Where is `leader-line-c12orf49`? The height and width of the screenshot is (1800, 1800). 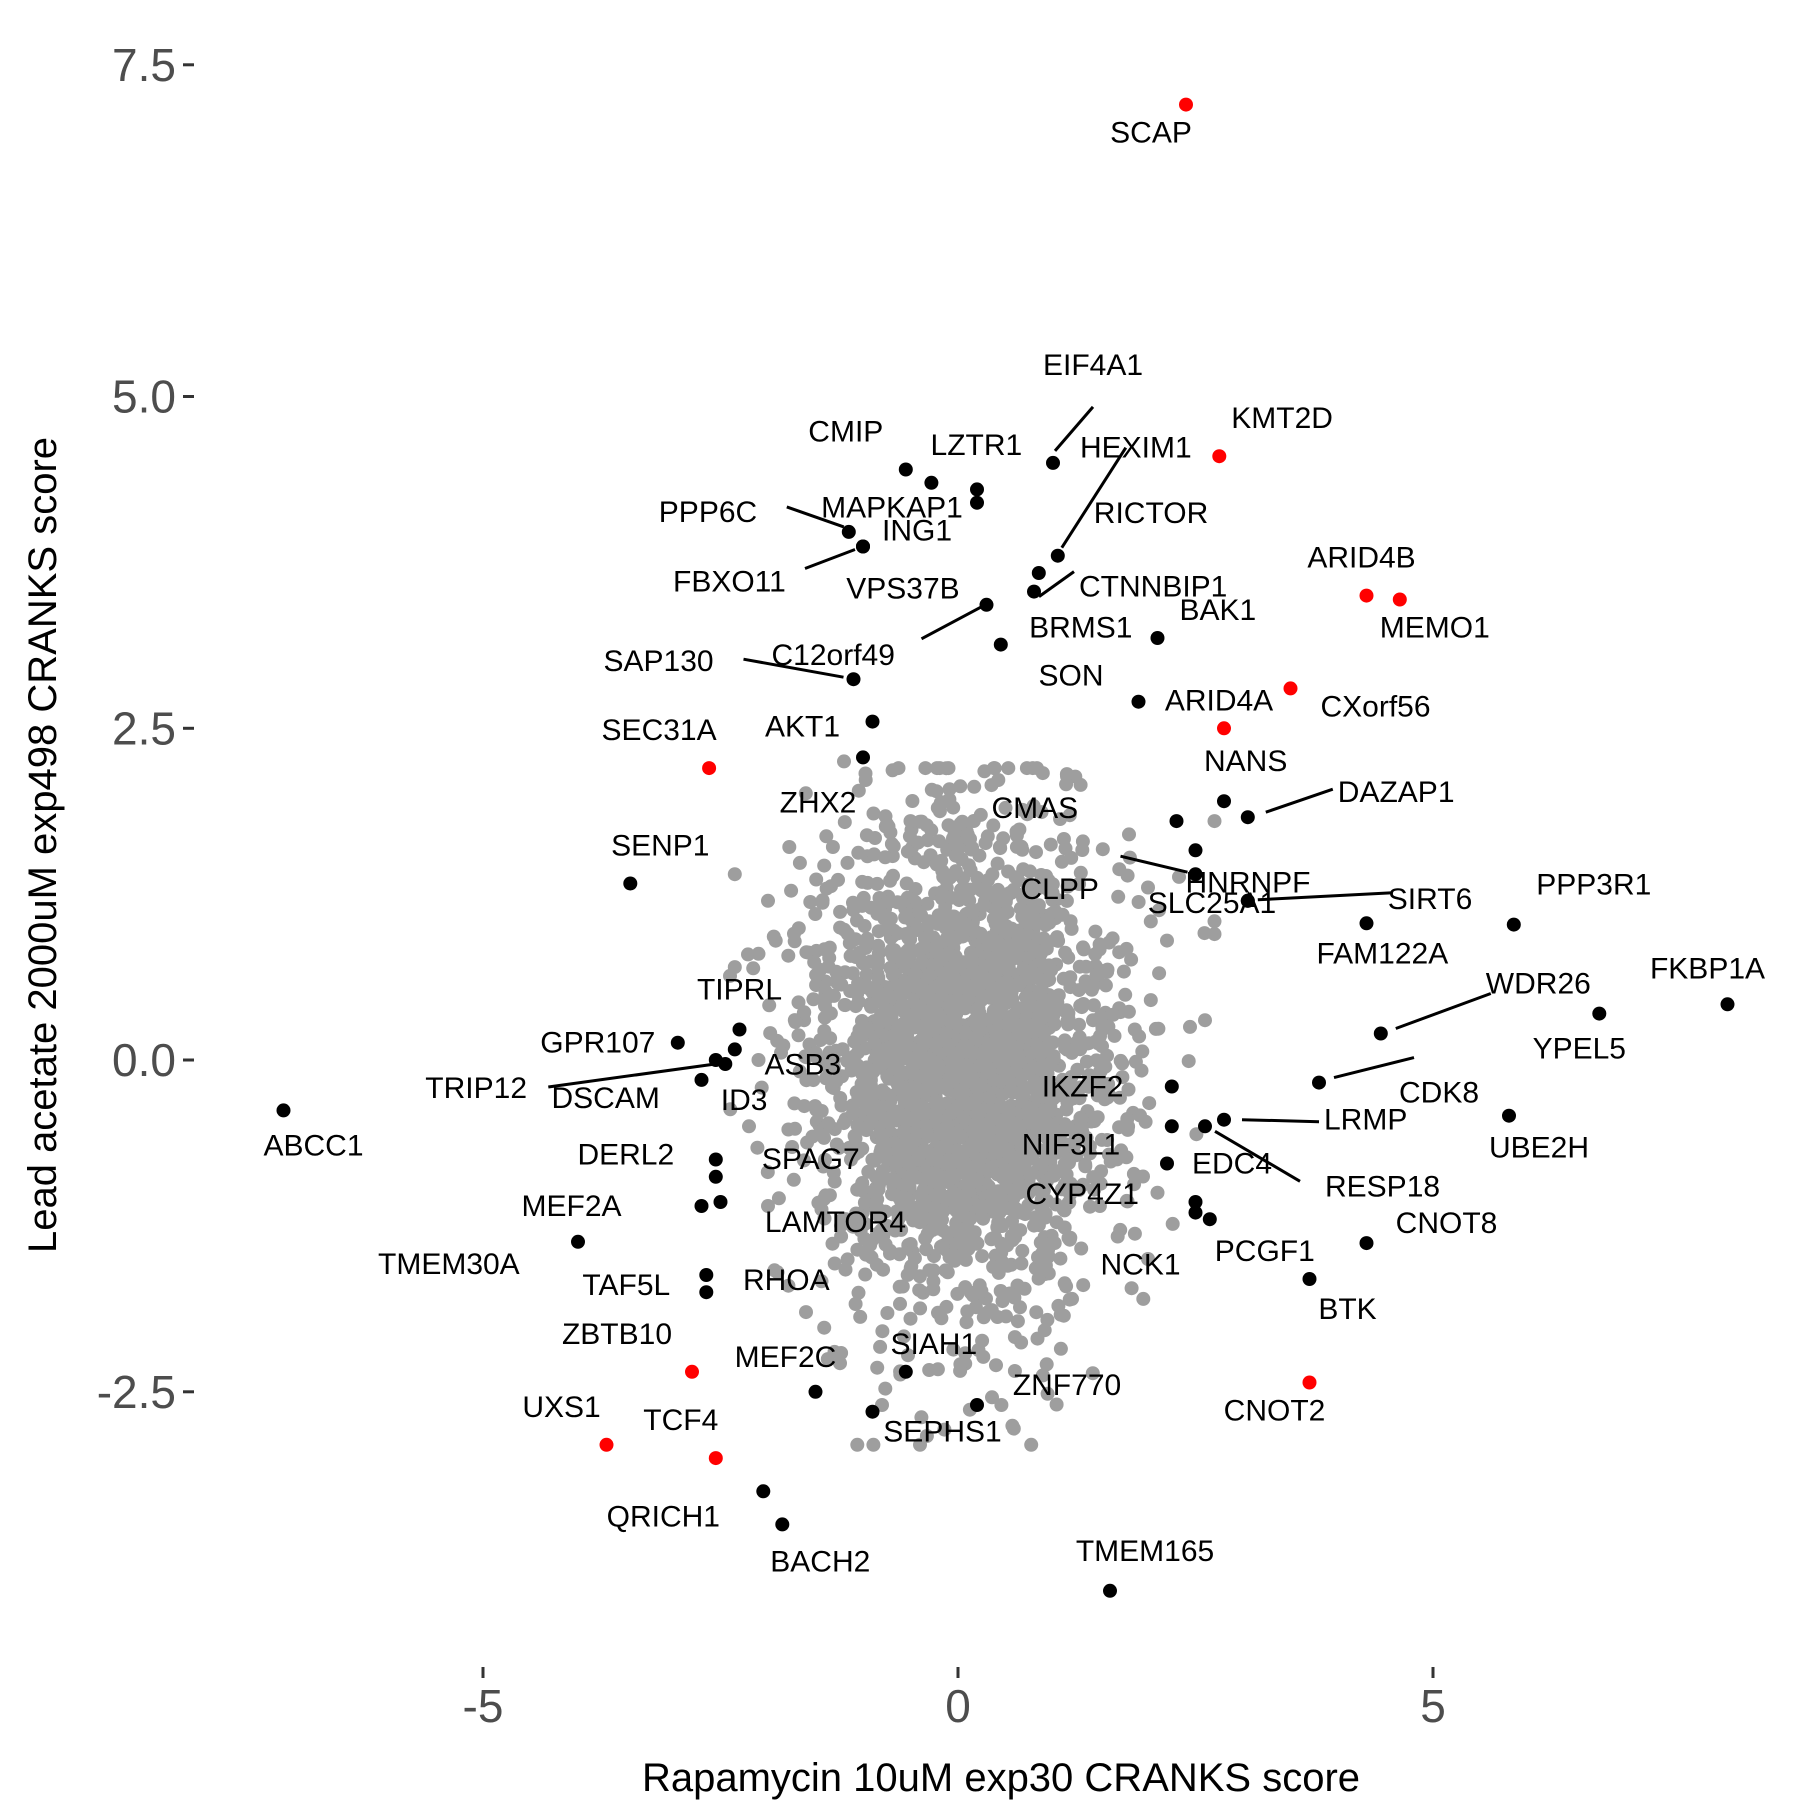 leader-line-c12orf49 is located at coordinates (951, 623).